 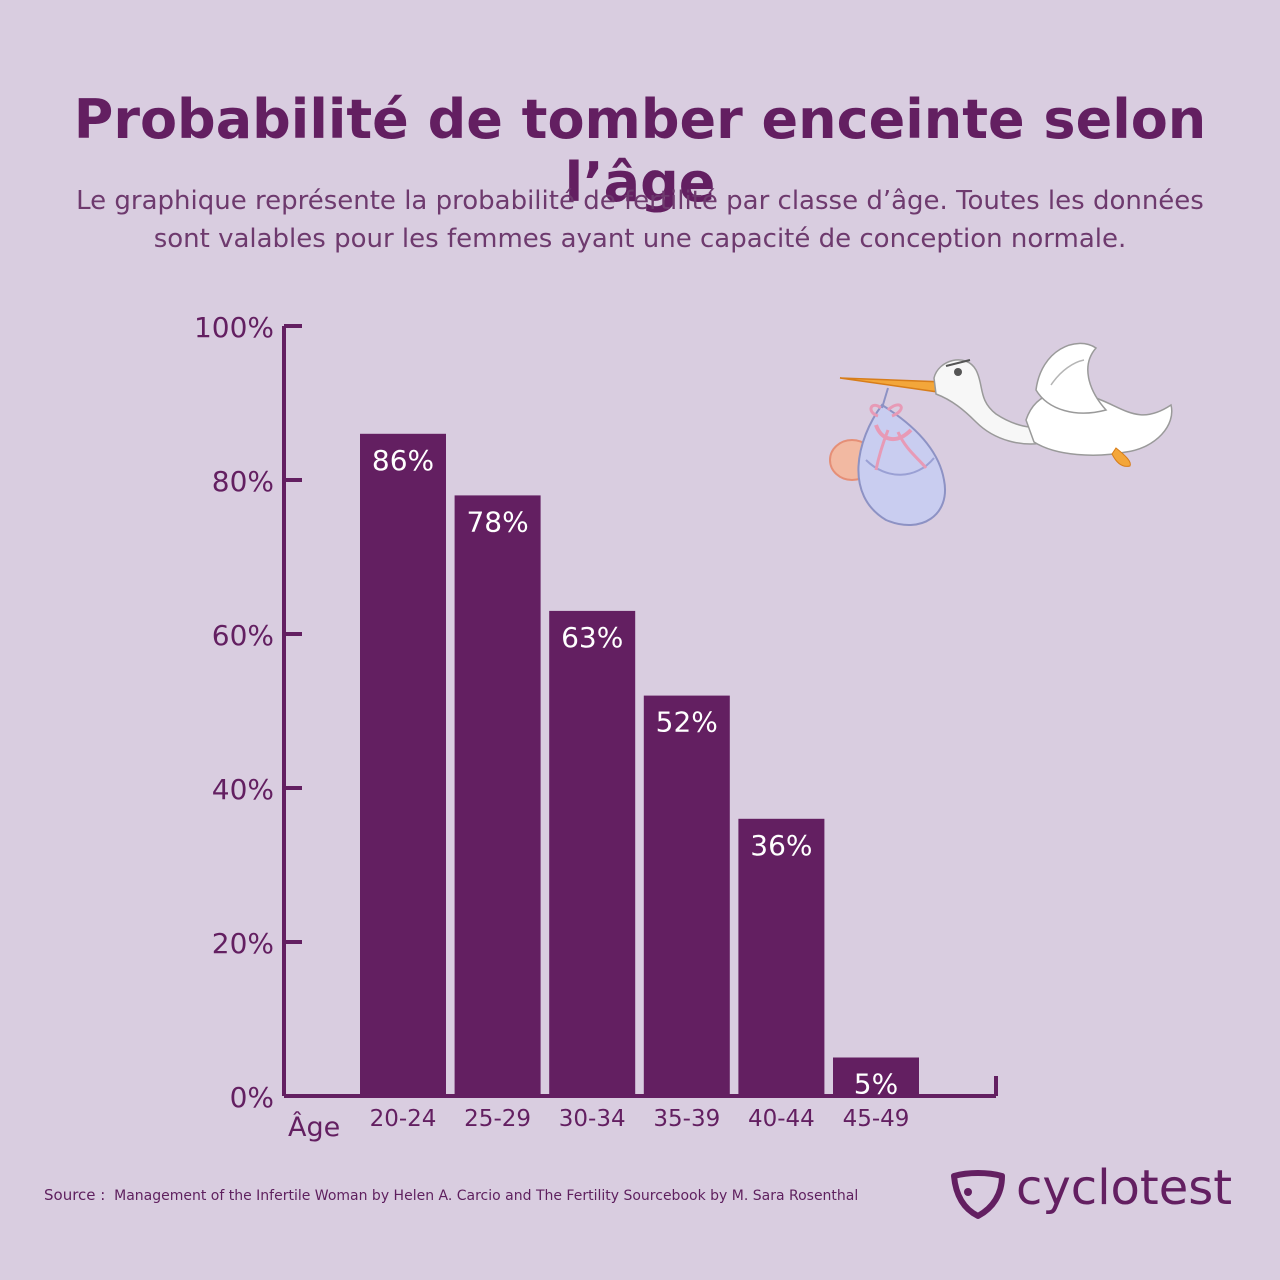 What do you see at coordinates (592, 637) in the screenshot?
I see `bar-data-label: 63%` at bounding box center [592, 637].